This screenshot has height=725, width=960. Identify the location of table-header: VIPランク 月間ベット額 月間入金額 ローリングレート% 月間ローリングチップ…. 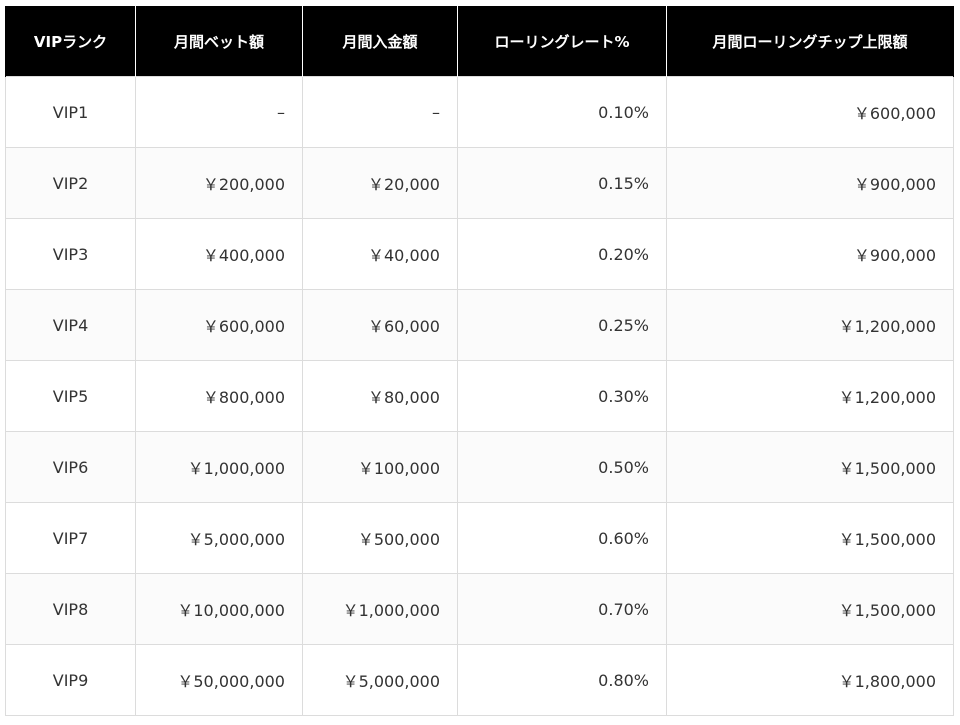
(479, 41).